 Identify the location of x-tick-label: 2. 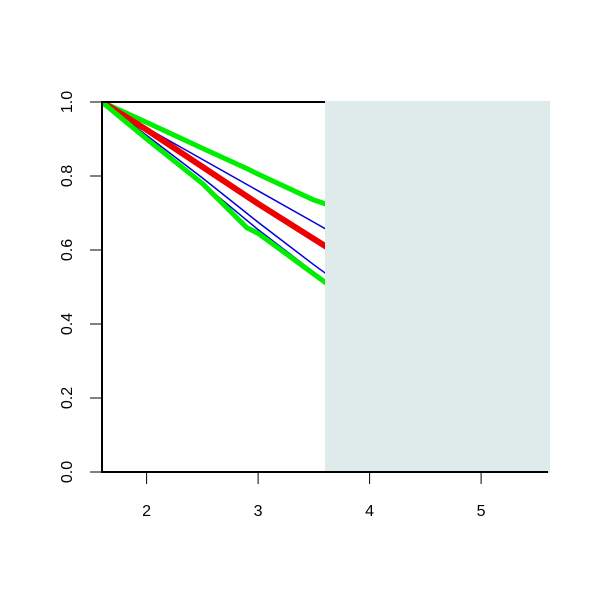
(146, 511).